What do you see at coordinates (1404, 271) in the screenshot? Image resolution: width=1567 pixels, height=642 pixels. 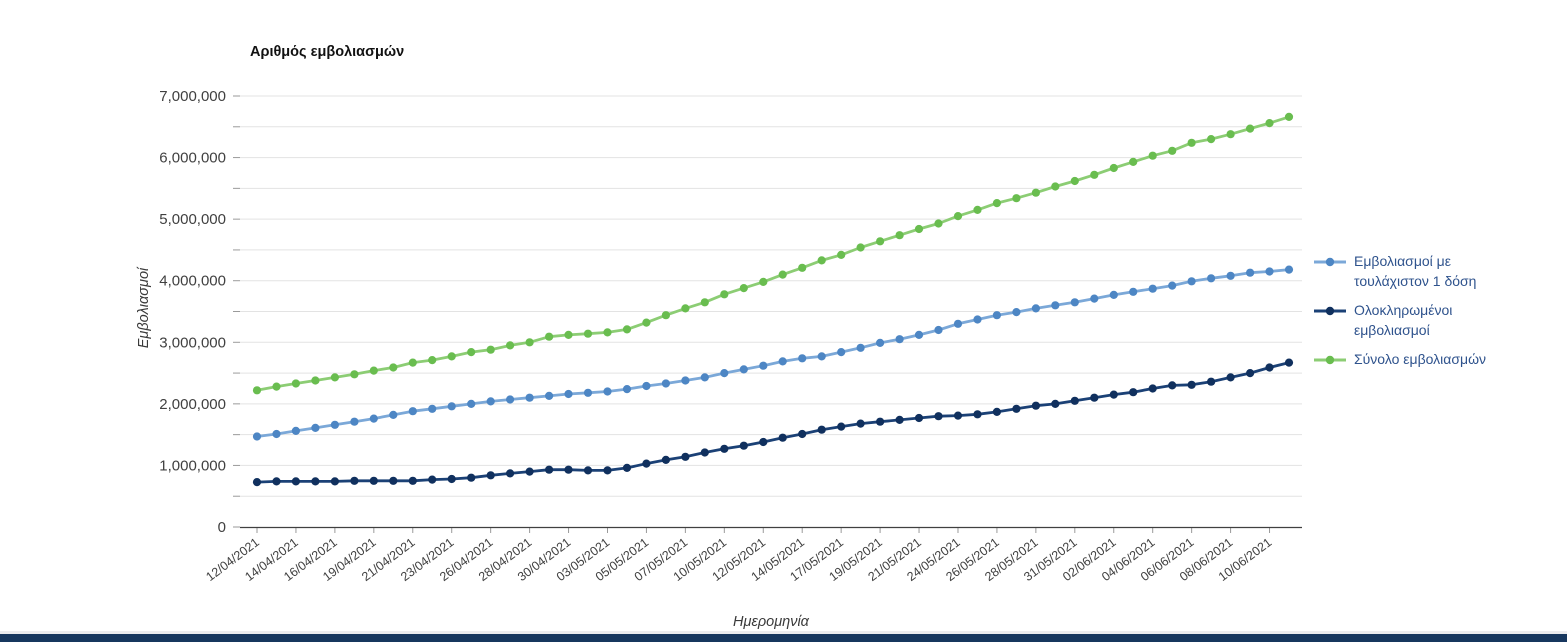 I see `legend-item-0: Εμβολιασμοί με τουλάχιστον 1 δόση` at bounding box center [1404, 271].